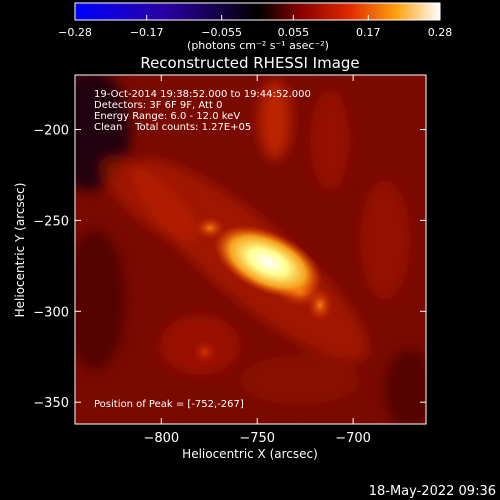  I want to click on footer-date: 18-May-2022 09:36, so click(432, 491).